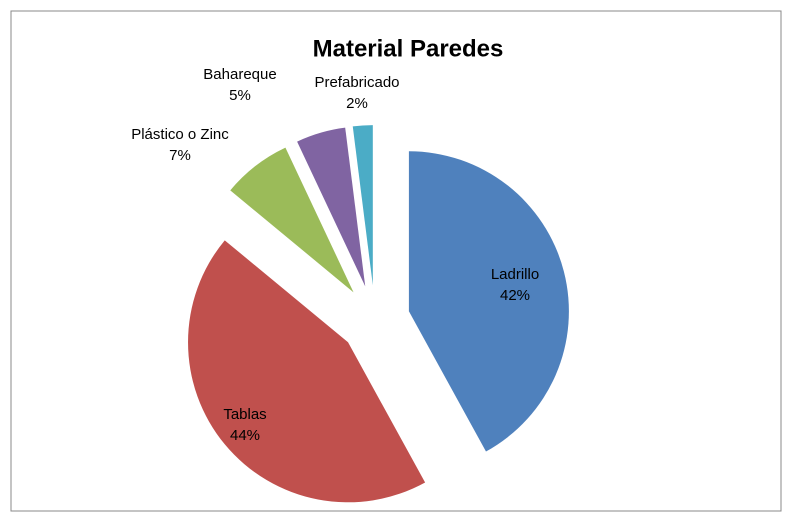  I want to click on slice-value-label: 2%, so click(357, 103).